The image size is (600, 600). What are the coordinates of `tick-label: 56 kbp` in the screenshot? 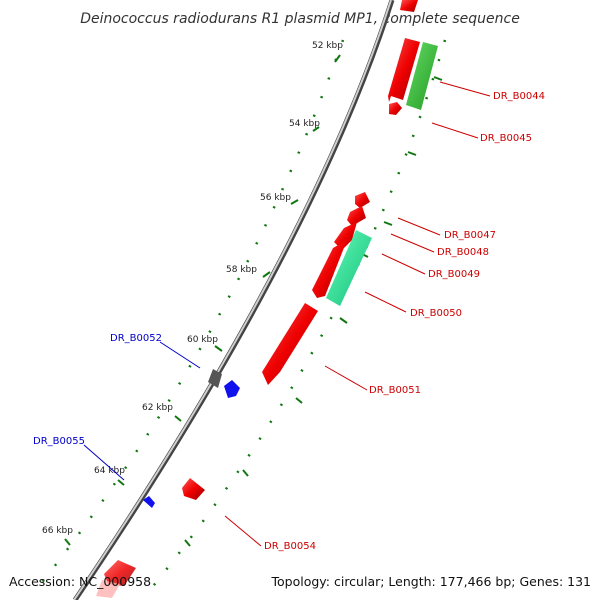 It's located at (275, 198).